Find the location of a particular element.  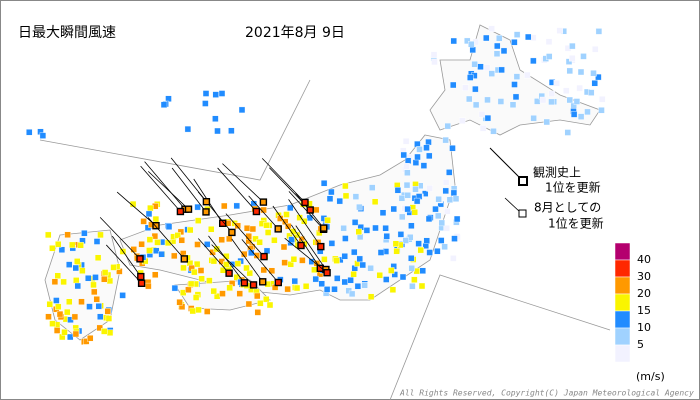

legend-label: 15 is located at coordinates (644, 310).